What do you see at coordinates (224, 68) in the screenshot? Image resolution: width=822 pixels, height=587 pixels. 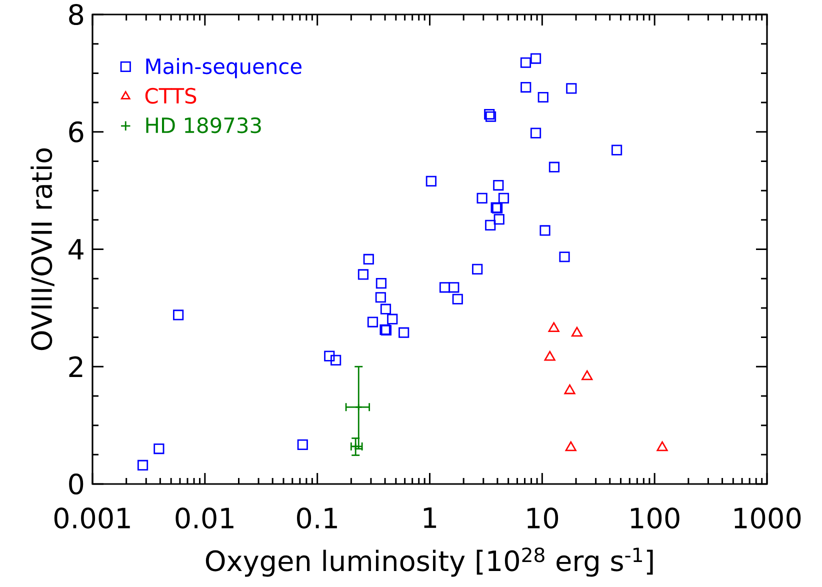 I see `legend-label: Main-sequence` at bounding box center [224, 68].